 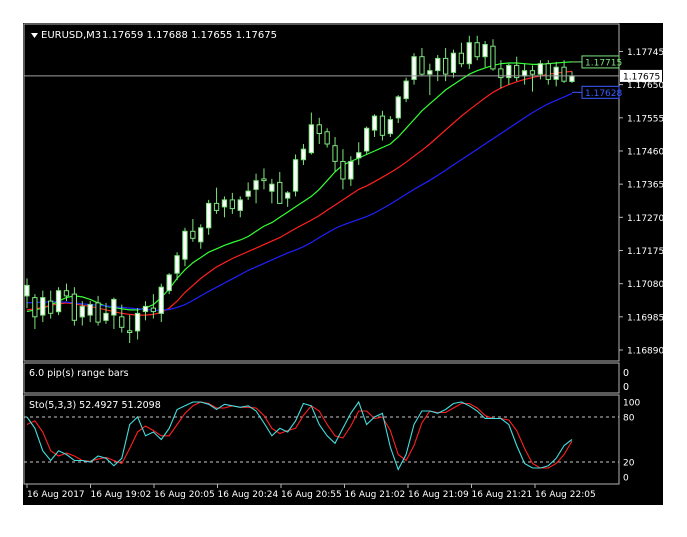 I want to click on ohlc-header: 1.17659 1.17688 1.17655 1.17675, so click(x=189, y=35).